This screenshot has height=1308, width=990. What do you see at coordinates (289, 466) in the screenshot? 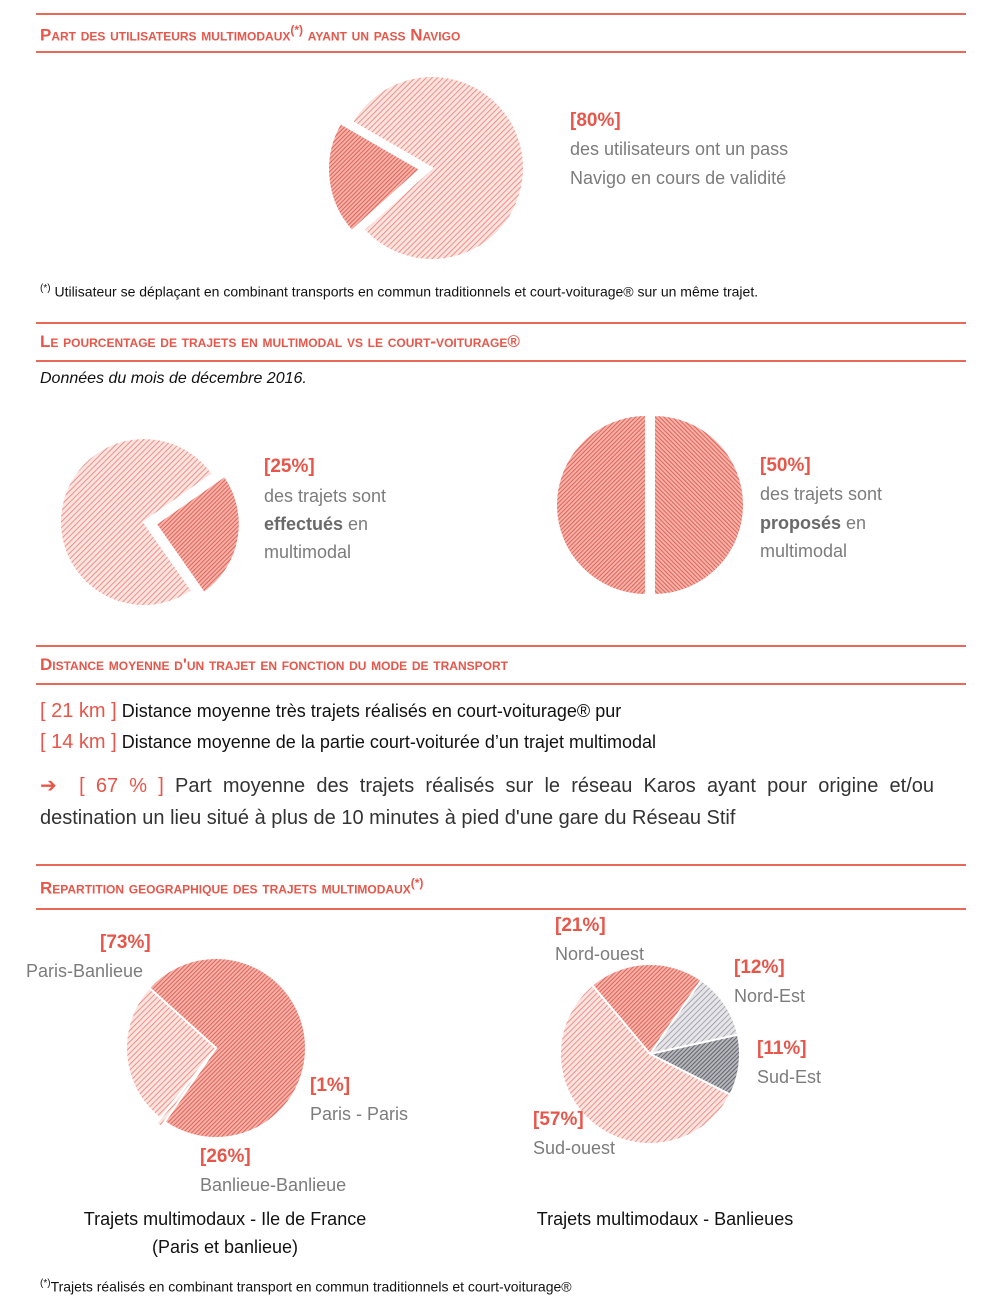
I see `multimodal-effectues-percent: [25%]` at bounding box center [289, 466].